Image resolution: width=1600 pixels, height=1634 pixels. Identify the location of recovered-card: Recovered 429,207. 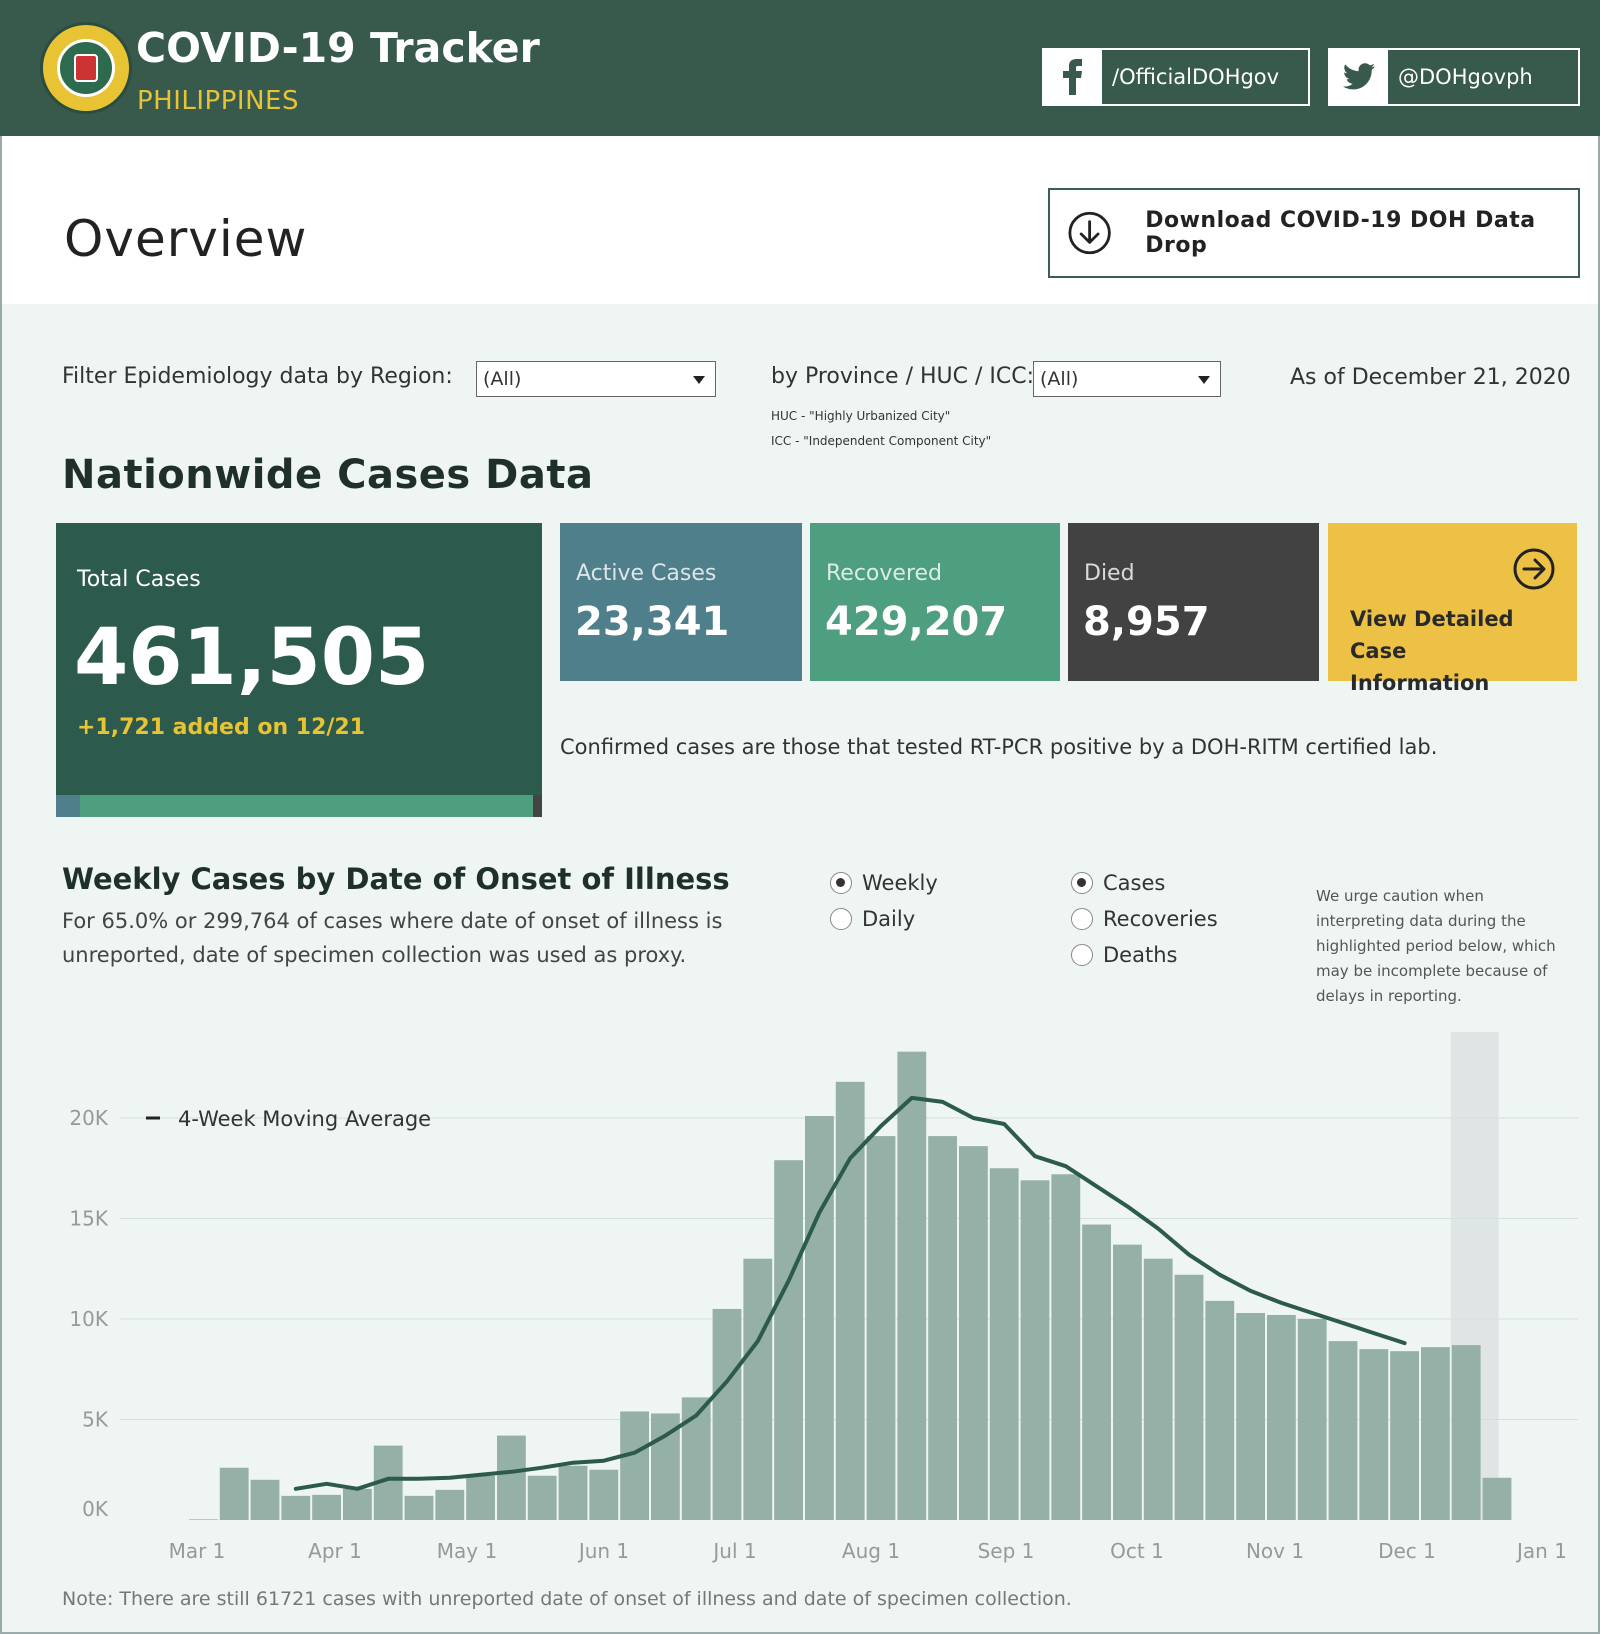
(935, 602).